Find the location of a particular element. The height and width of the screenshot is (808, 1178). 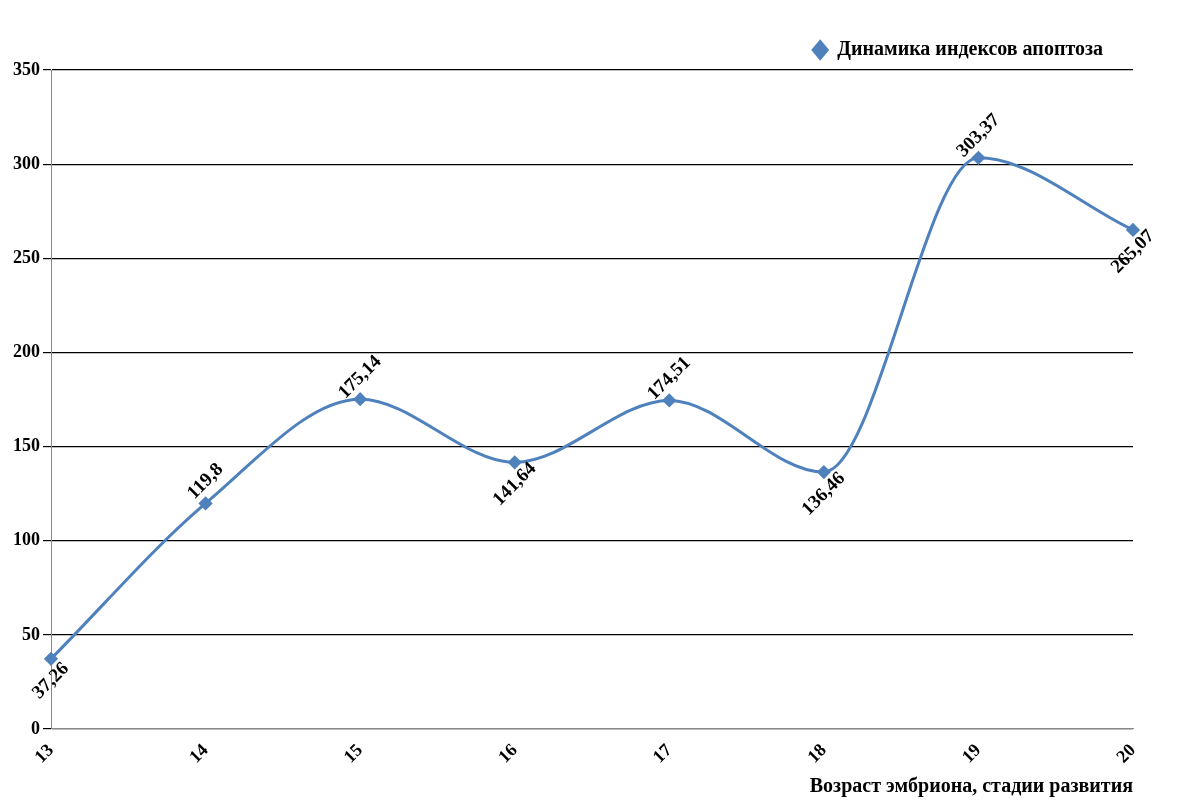

x-tick-label: 17 is located at coordinates (662, 753).